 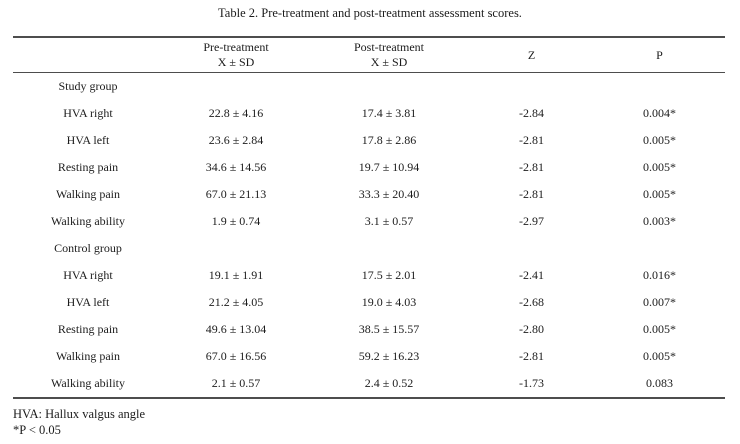 I want to click on table-row-group-study: Study group, so click(x=369, y=87).